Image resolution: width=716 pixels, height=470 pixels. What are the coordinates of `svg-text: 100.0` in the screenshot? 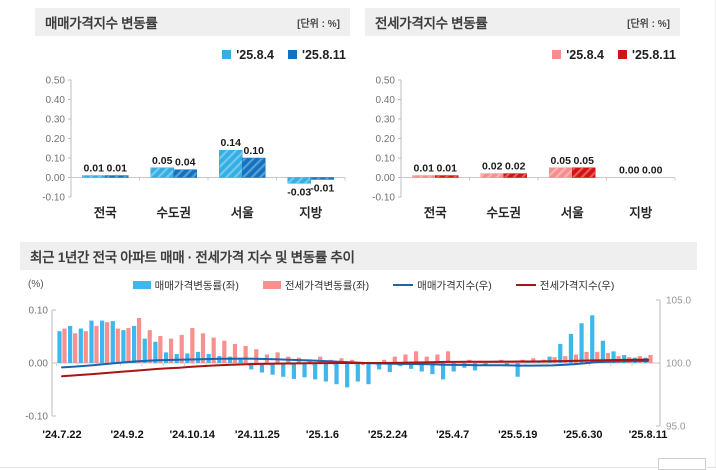 It's located at (678, 364).